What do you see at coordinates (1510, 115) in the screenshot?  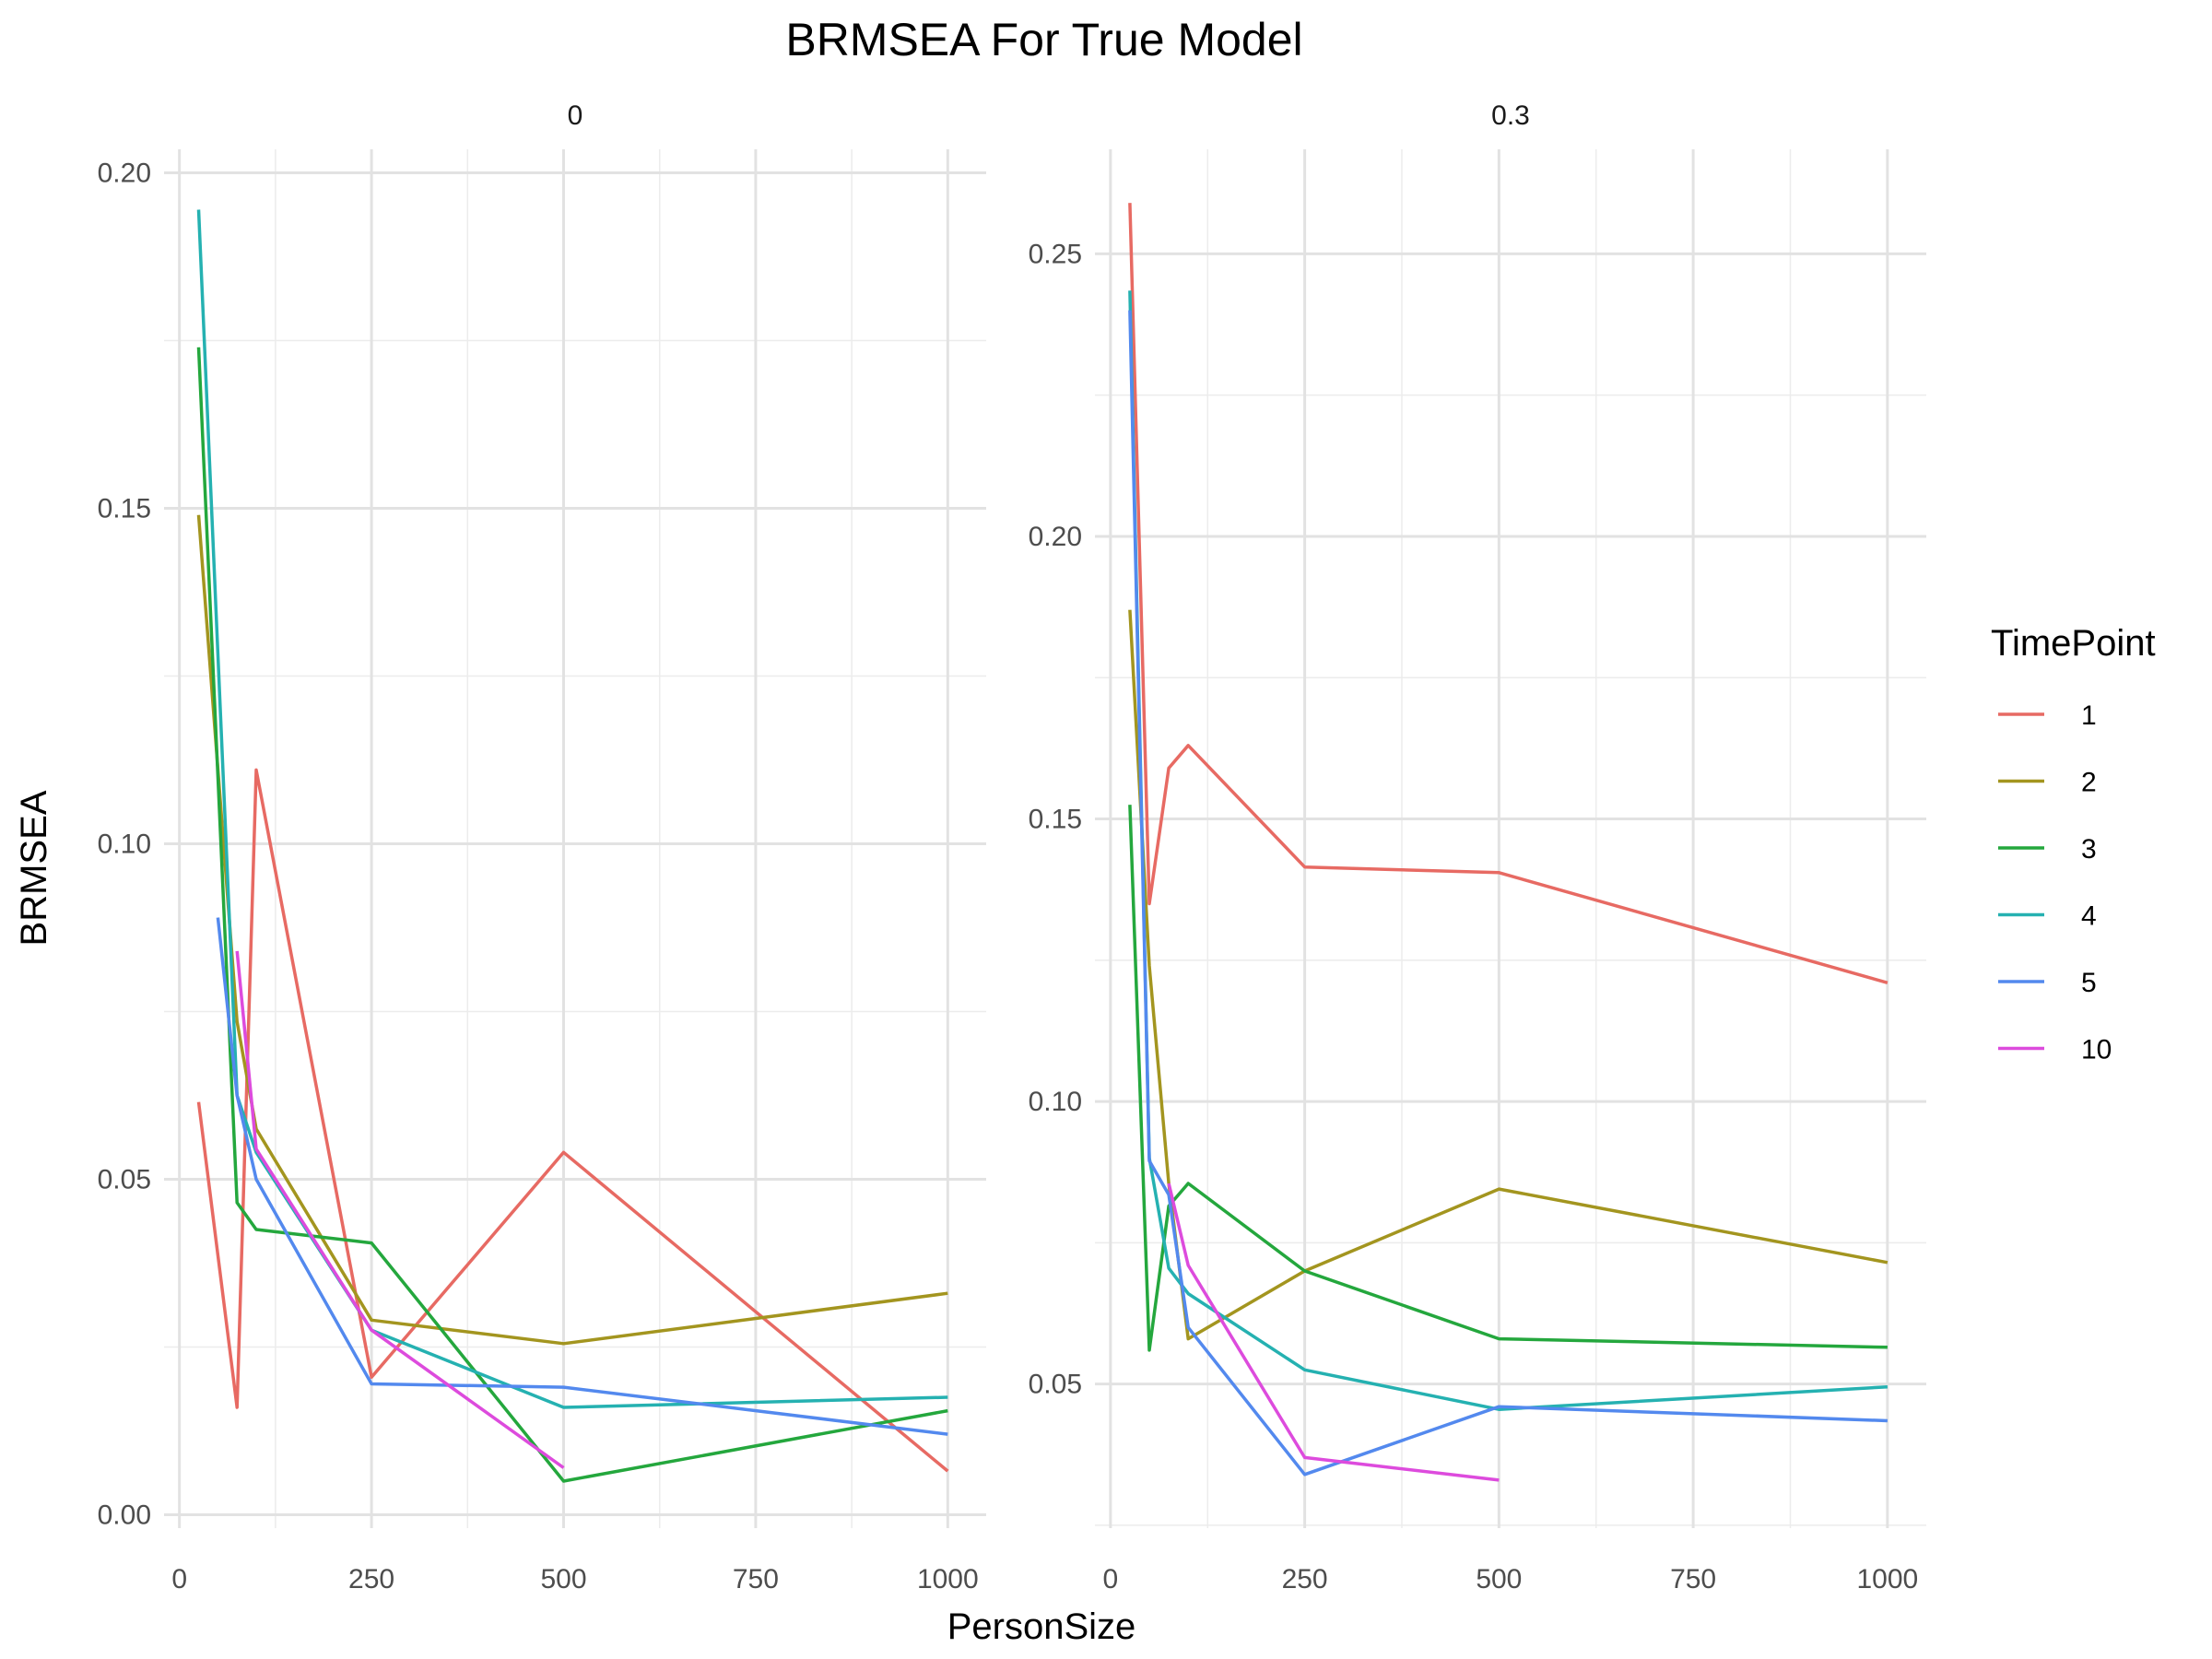 I see `facet-label: 0.3` at bounding box center [1510, 115].